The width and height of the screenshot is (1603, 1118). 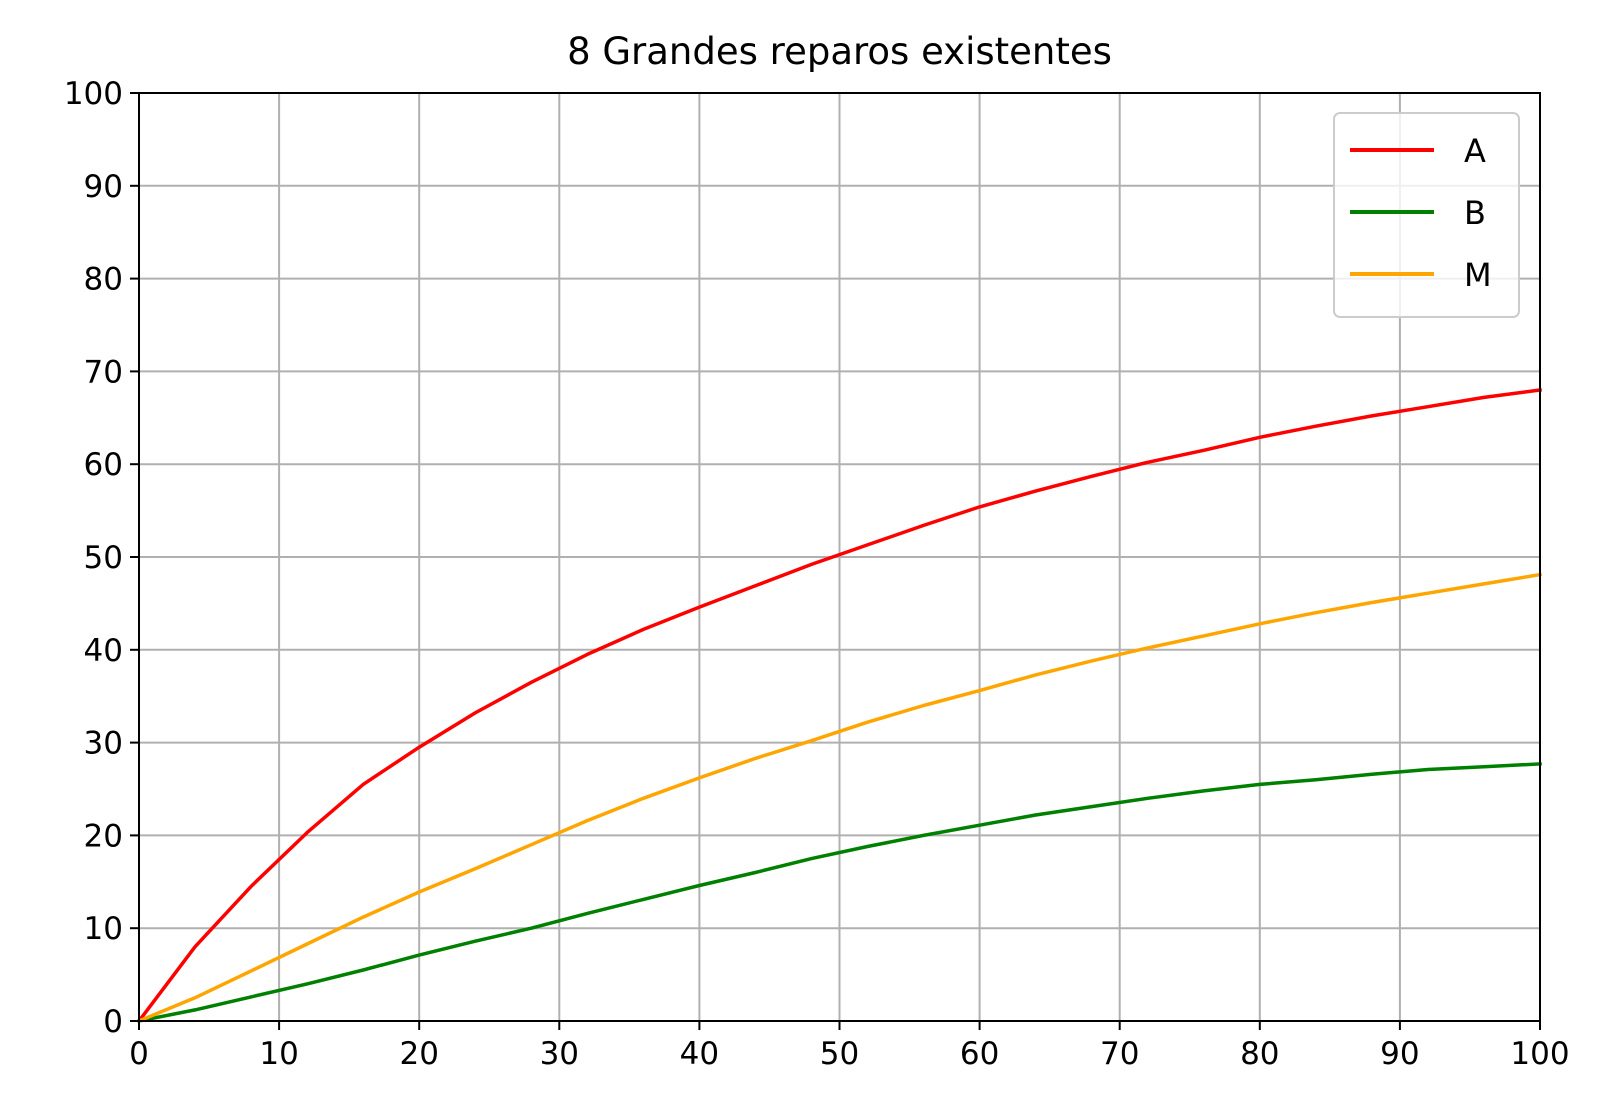 I want to click on y-tick-label: 80, so click(x=103, y=280).